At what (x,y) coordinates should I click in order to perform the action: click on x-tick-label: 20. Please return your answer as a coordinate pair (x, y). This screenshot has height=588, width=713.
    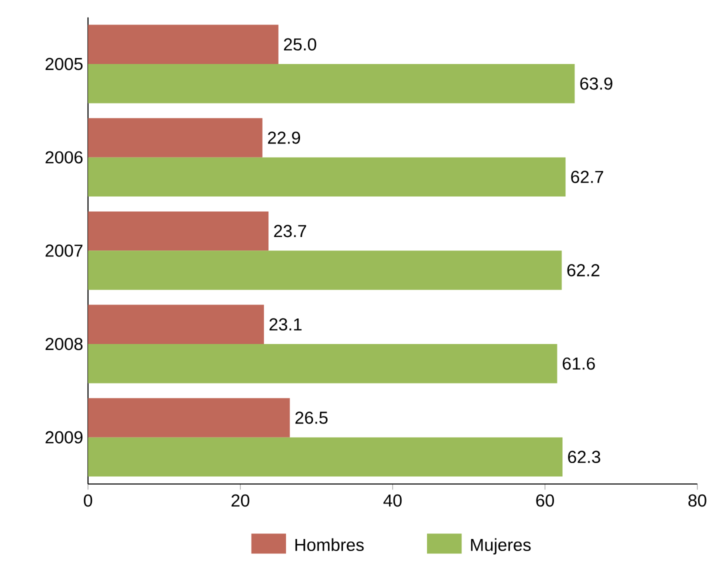
    Looking at the image, I should click on (241, 500).